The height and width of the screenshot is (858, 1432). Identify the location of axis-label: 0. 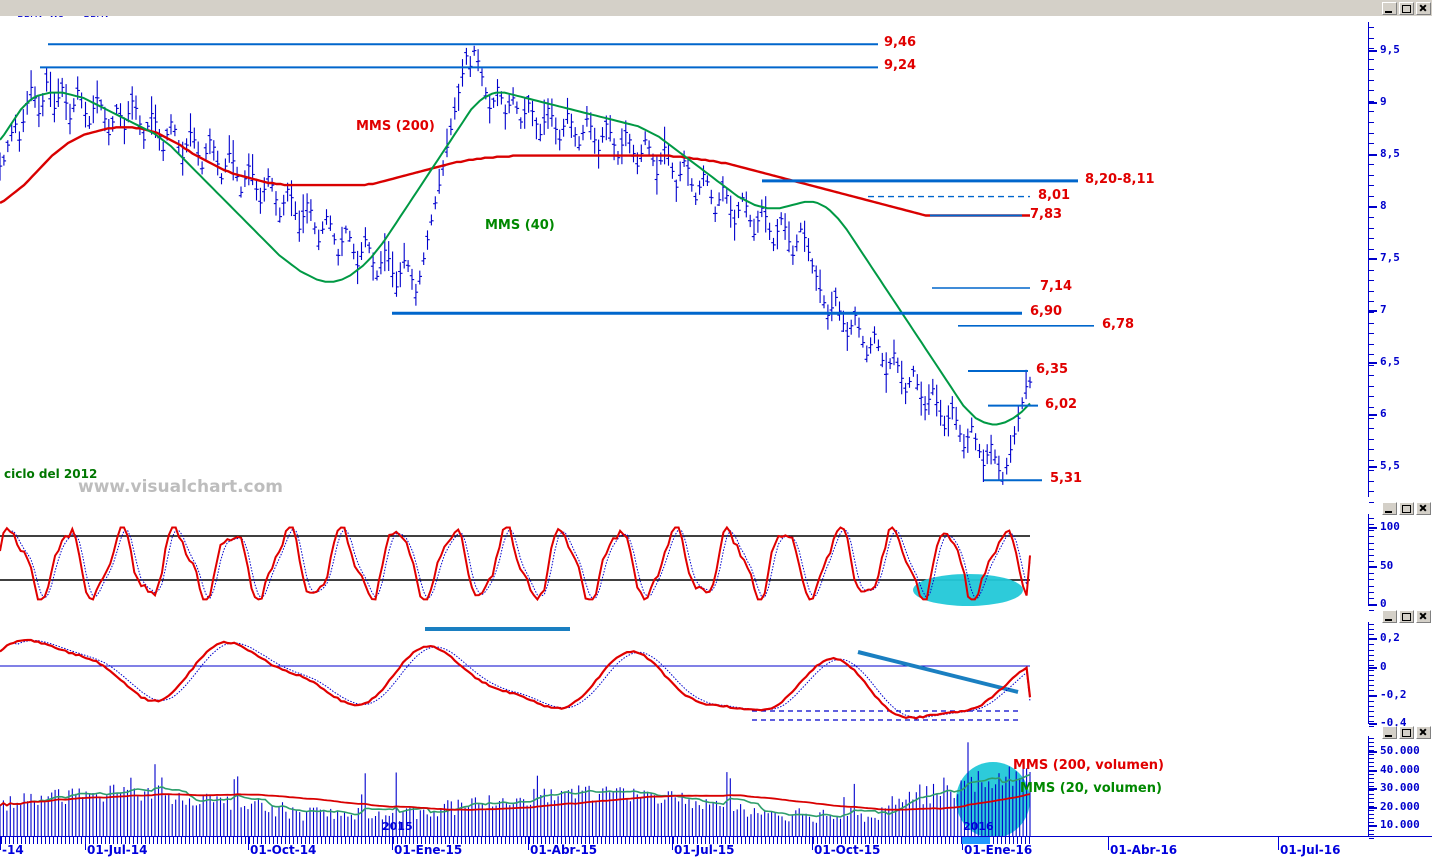
(1383, 603).